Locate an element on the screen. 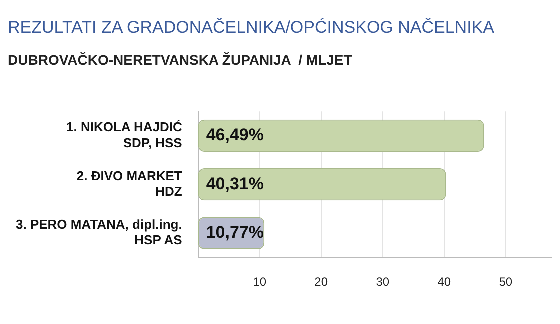  data-label: 46,49% is located at coordinates (235, 135).